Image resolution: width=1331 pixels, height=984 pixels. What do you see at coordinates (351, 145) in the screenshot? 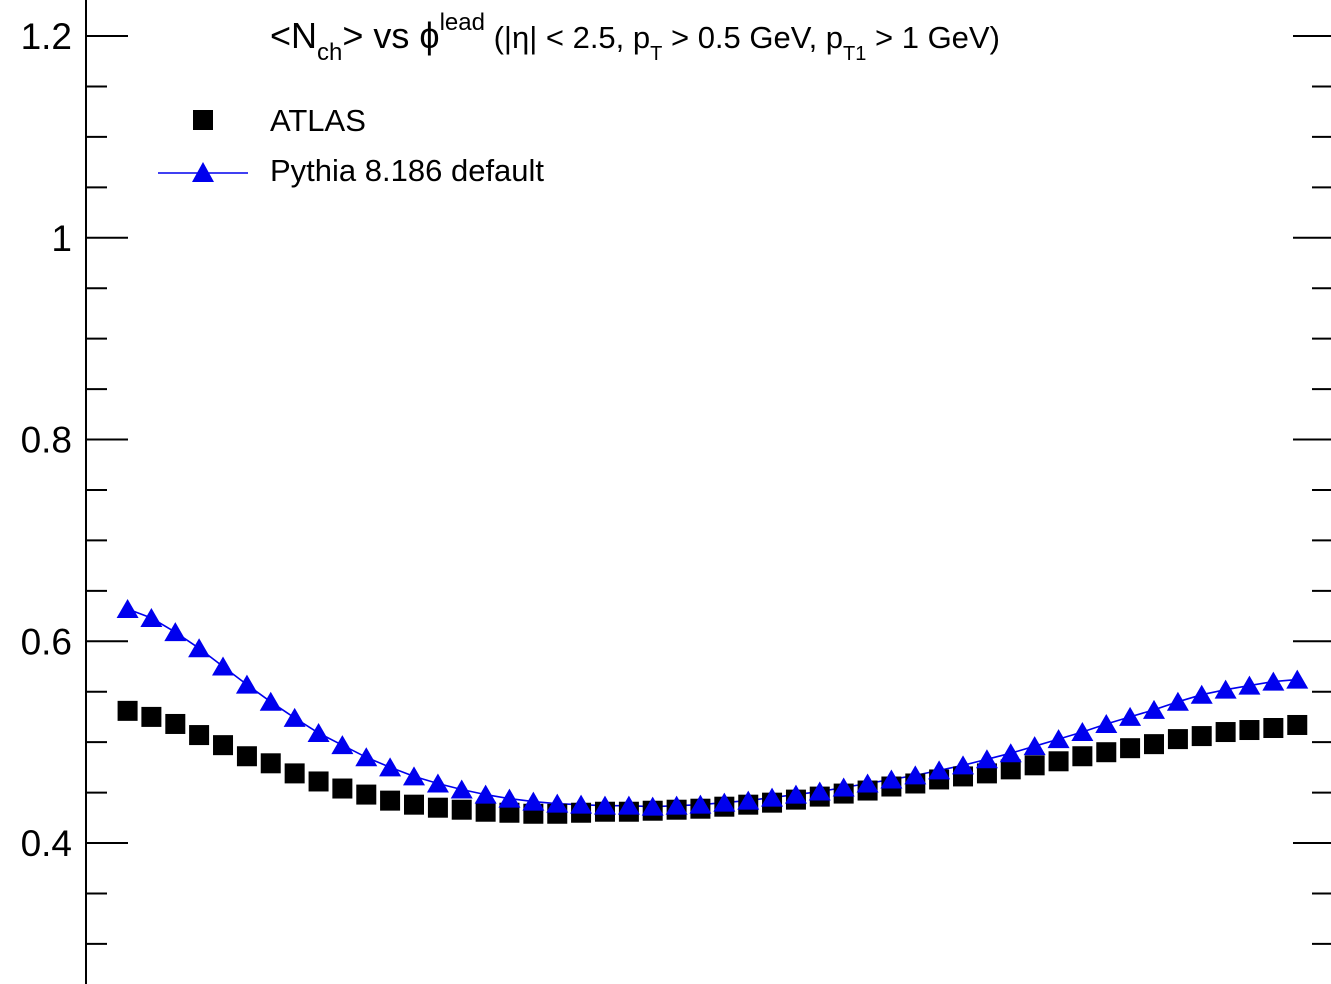
I see `legend: ATLAS Pythia 8.186 default` at bounding box center [351, 145].